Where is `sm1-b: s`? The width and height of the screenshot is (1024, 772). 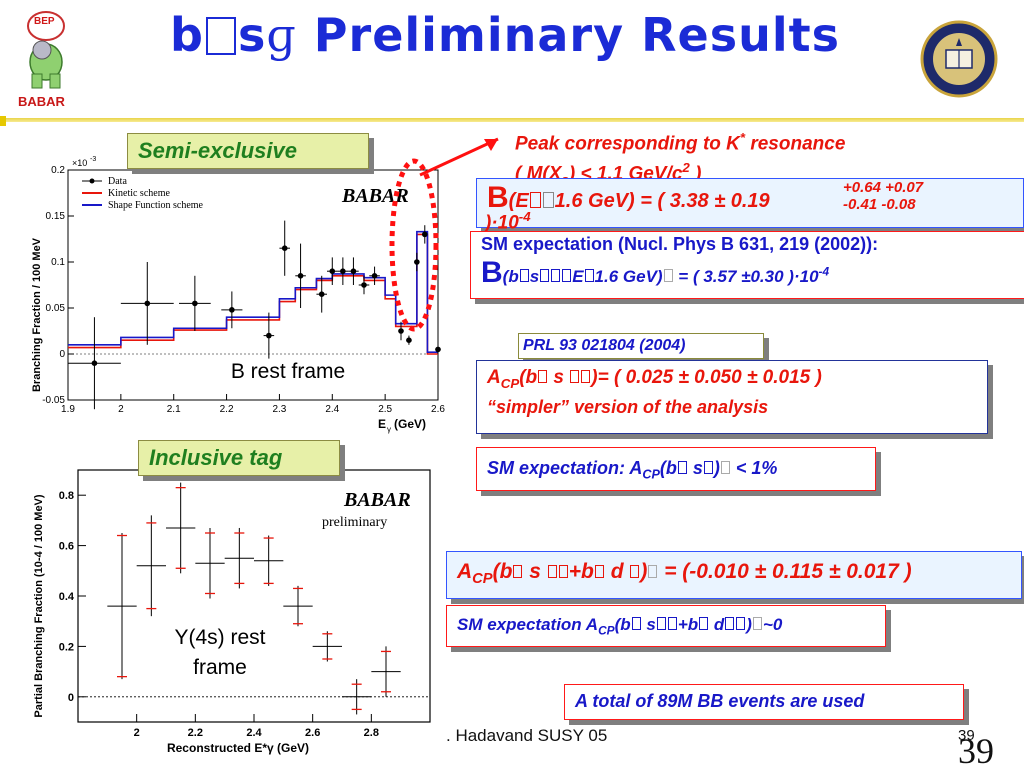 sm1-b: s is located at coordinates (534, 276).